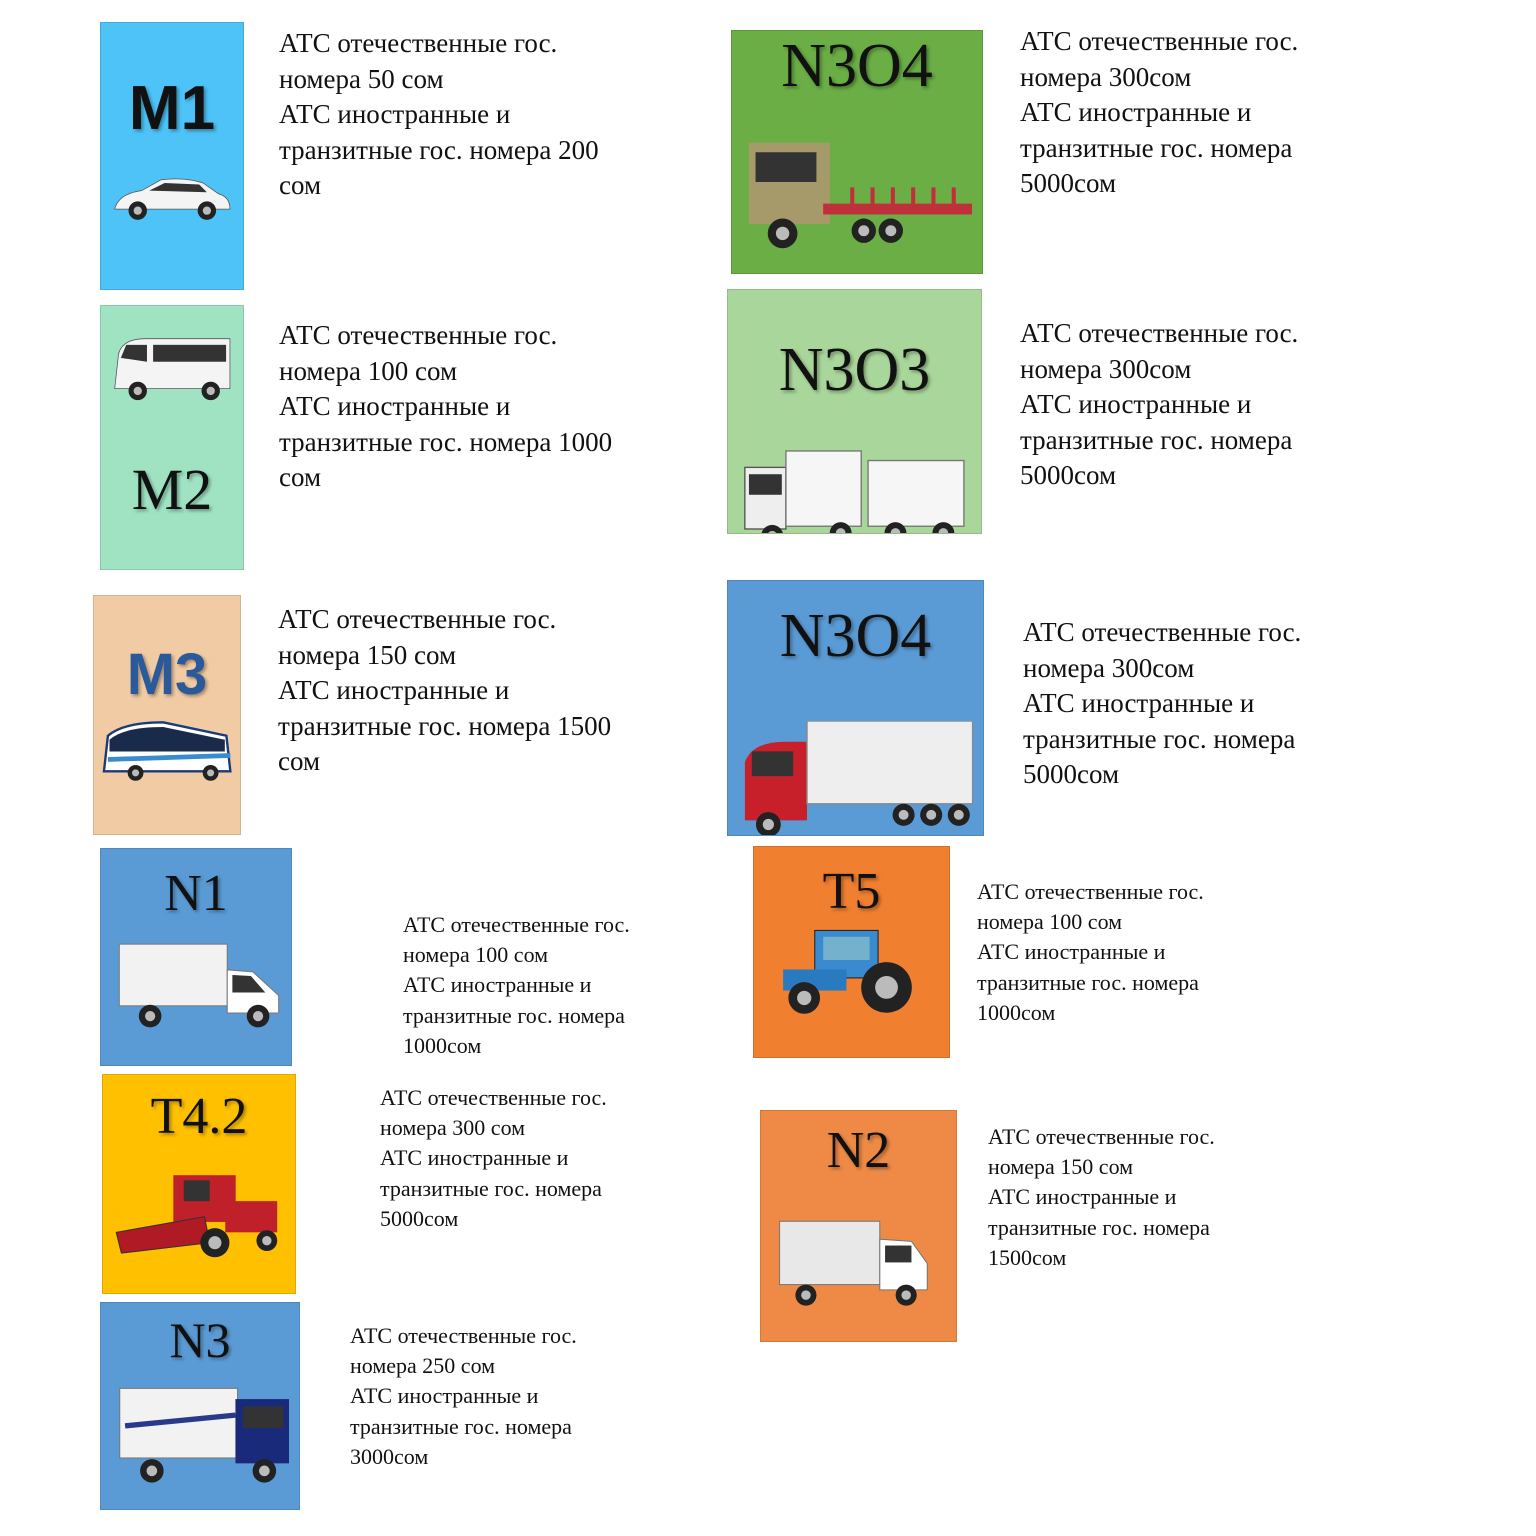 This screenshot has height=1536, width=1536. I want to click on fee-line: транзитные гос. номера 1500, so click(445, 725).